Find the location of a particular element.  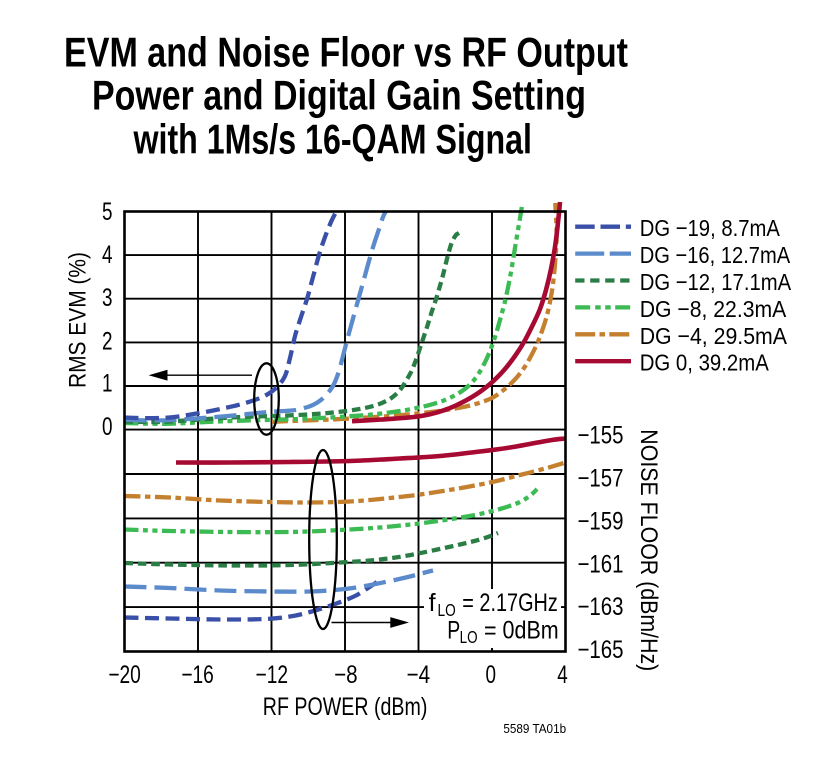

svg-text: DG −16, 12.7mA is located at coordinates (715, 255).